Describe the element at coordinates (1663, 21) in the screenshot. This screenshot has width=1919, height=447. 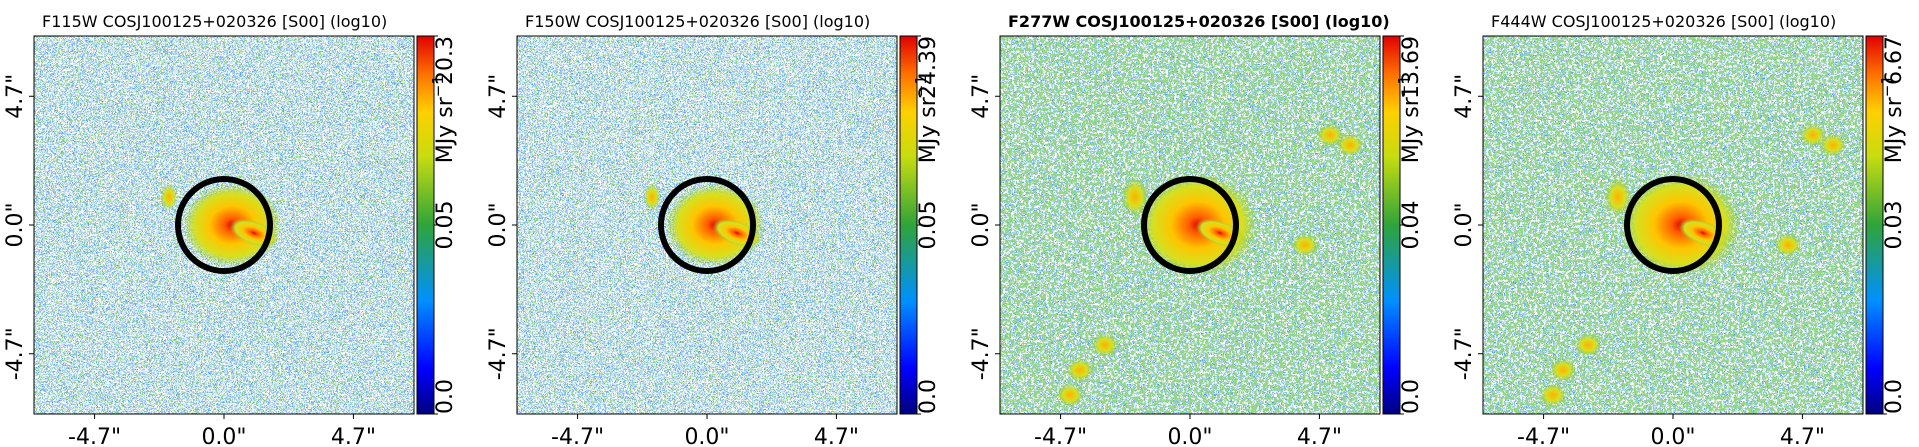
I see `panel-title: F444W COSJ100125+020326 [S00] (log10)` at that location.